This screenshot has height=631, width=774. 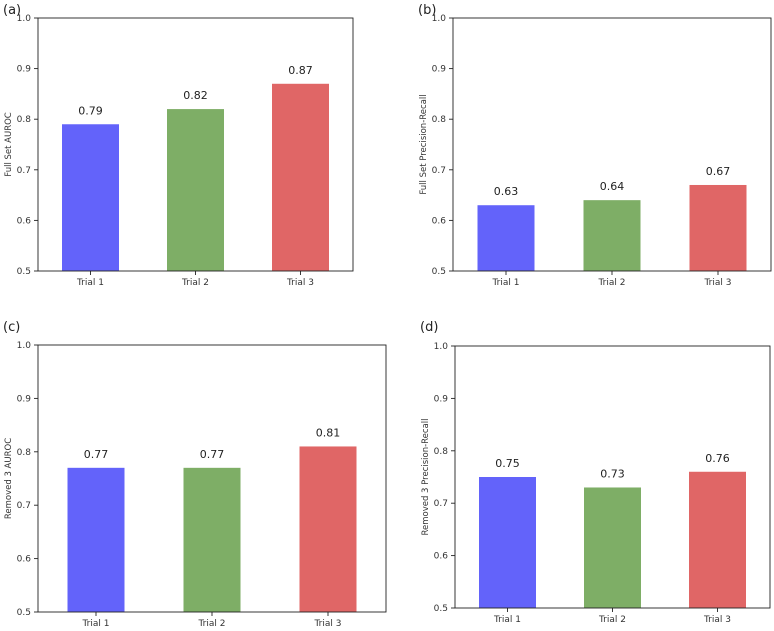 I want to click on panel-label: (c), so click(x=11, y=327).